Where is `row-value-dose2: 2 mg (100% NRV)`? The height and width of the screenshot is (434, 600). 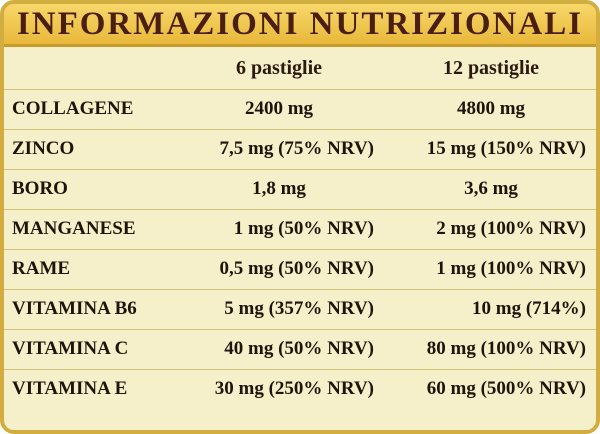
row-value-dose2: 2 mg (100% NRV) is located at coordinates (511, 228).